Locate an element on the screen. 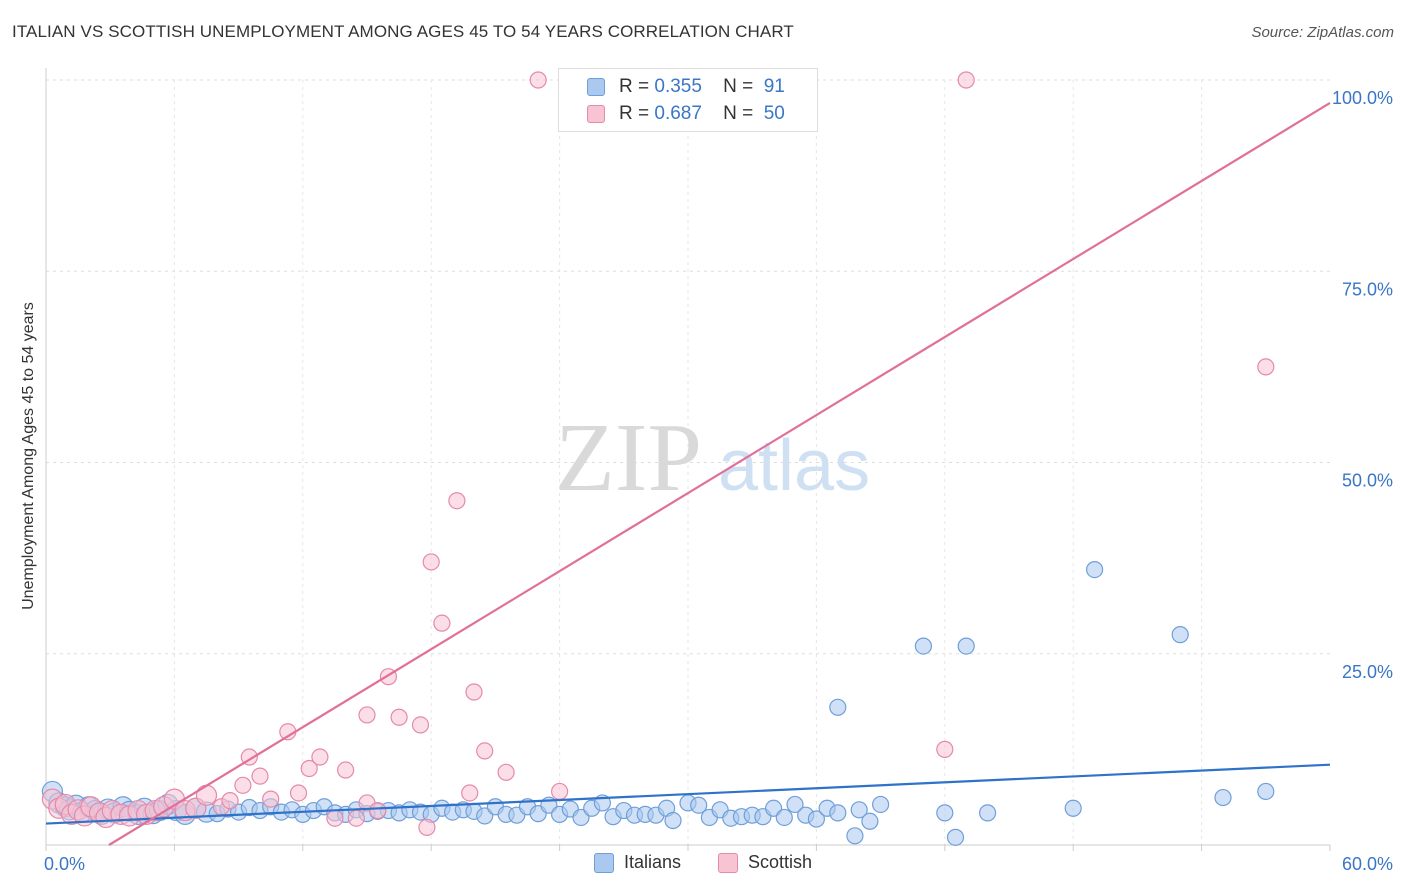  stats-text-scottish: R = 0.687 N = 50 is located at coordinates (702, 114).